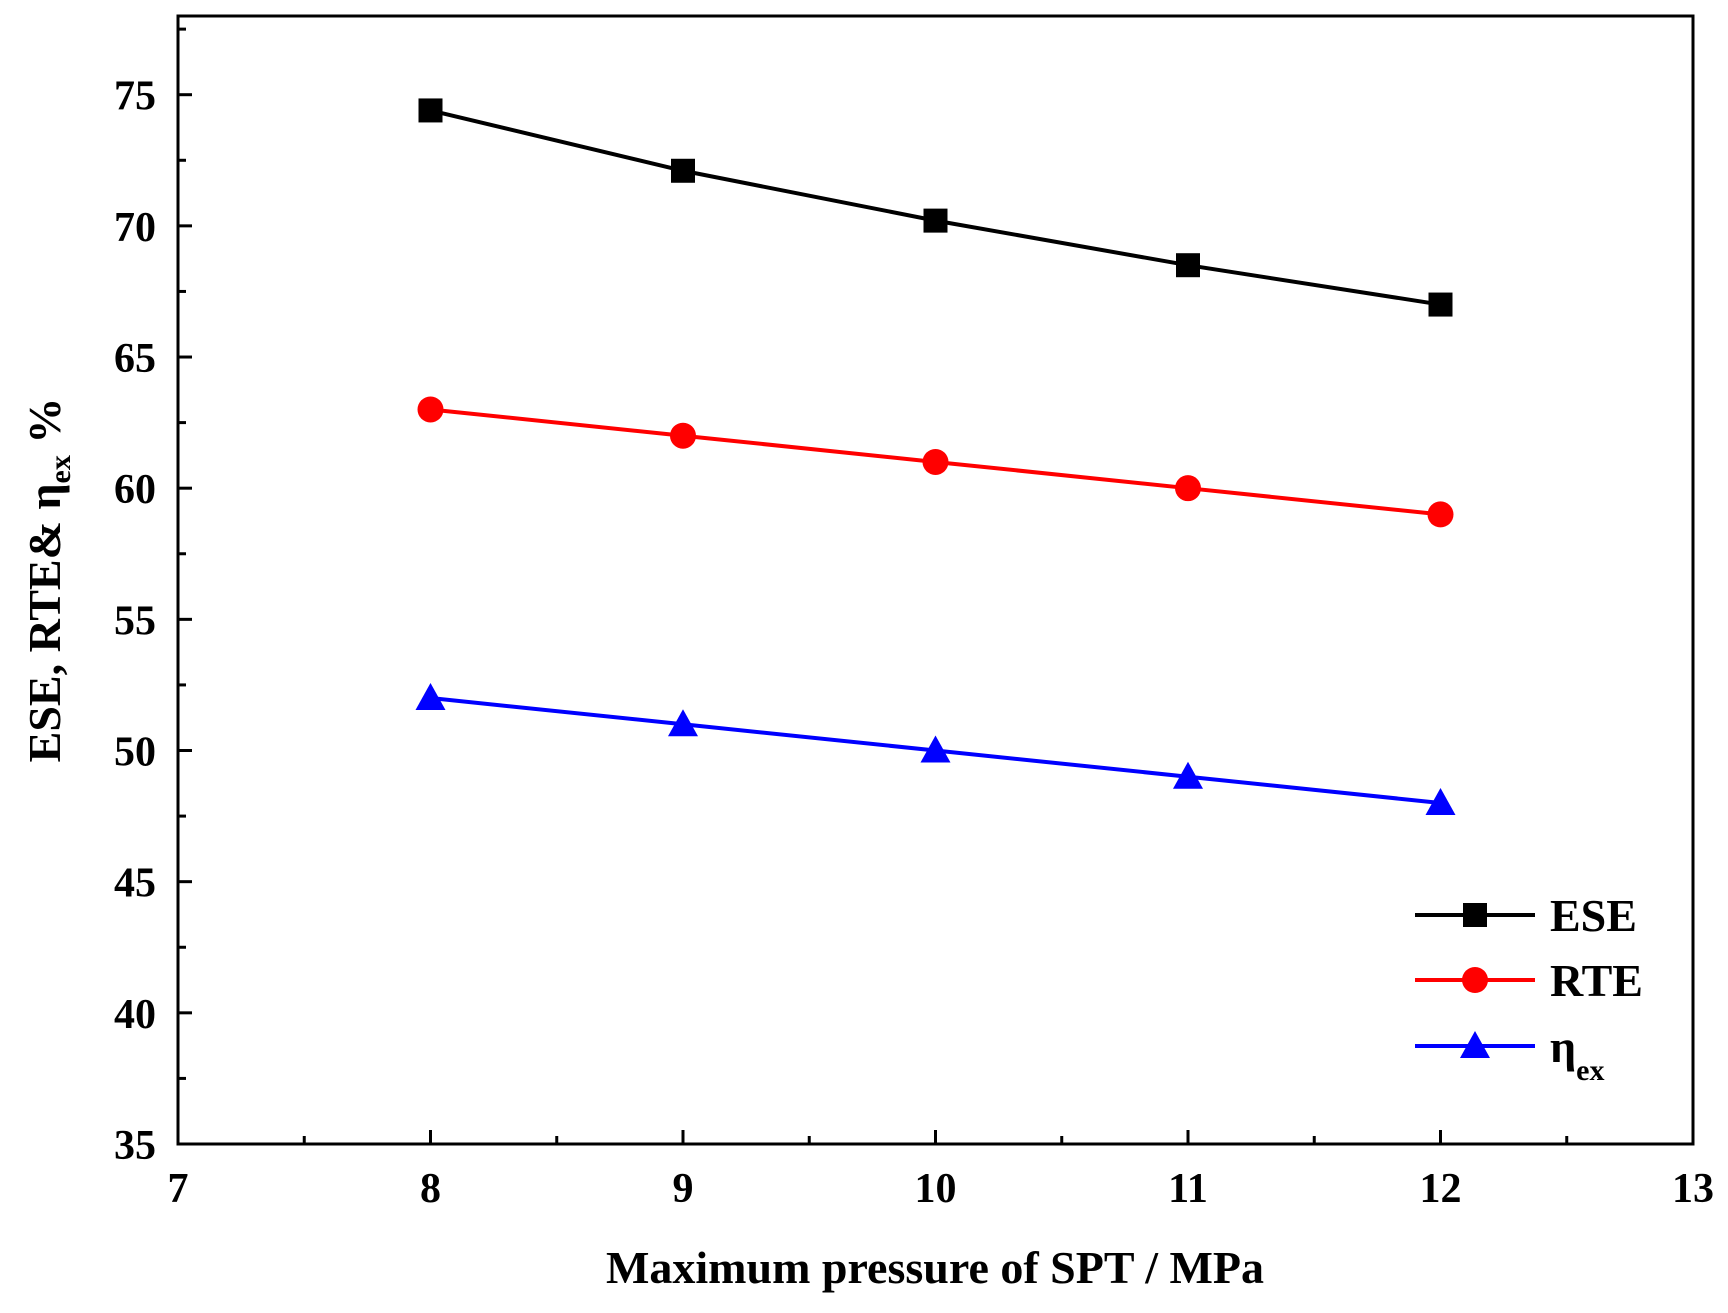  Describe the element at coordinates (44, 427) in the screenshot. I see `y-axis-title-unit: %` at that location.